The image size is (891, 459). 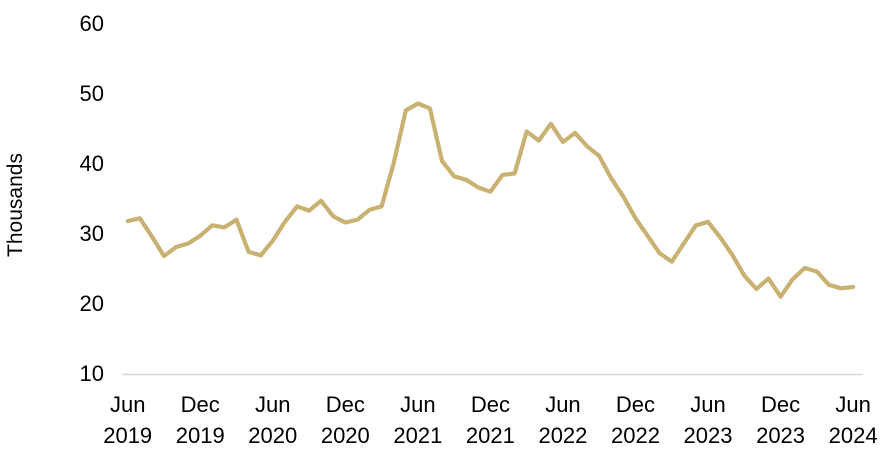 I want to click on y-tick-label: 40, so click(x=92, y=163).